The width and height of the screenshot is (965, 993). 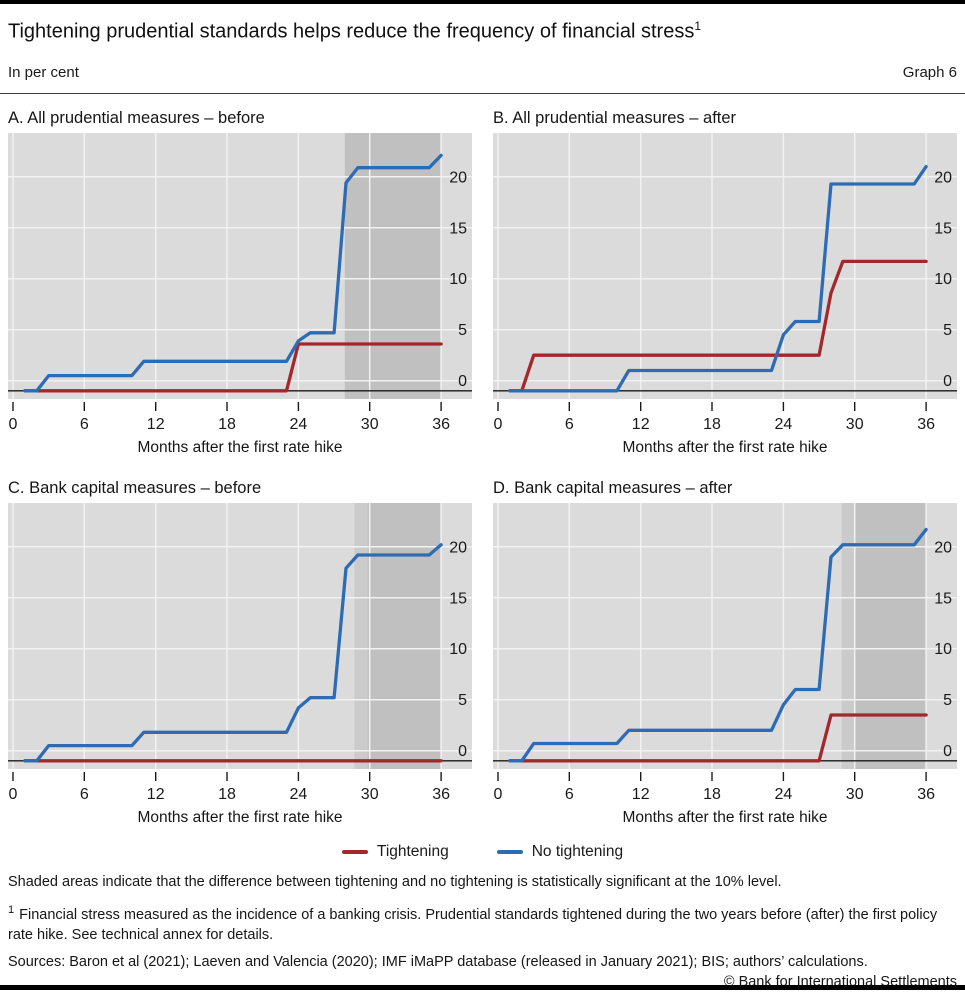 I want to click on panel-d-title: D. Bank capital measures – after, so click(x=613, y=487).